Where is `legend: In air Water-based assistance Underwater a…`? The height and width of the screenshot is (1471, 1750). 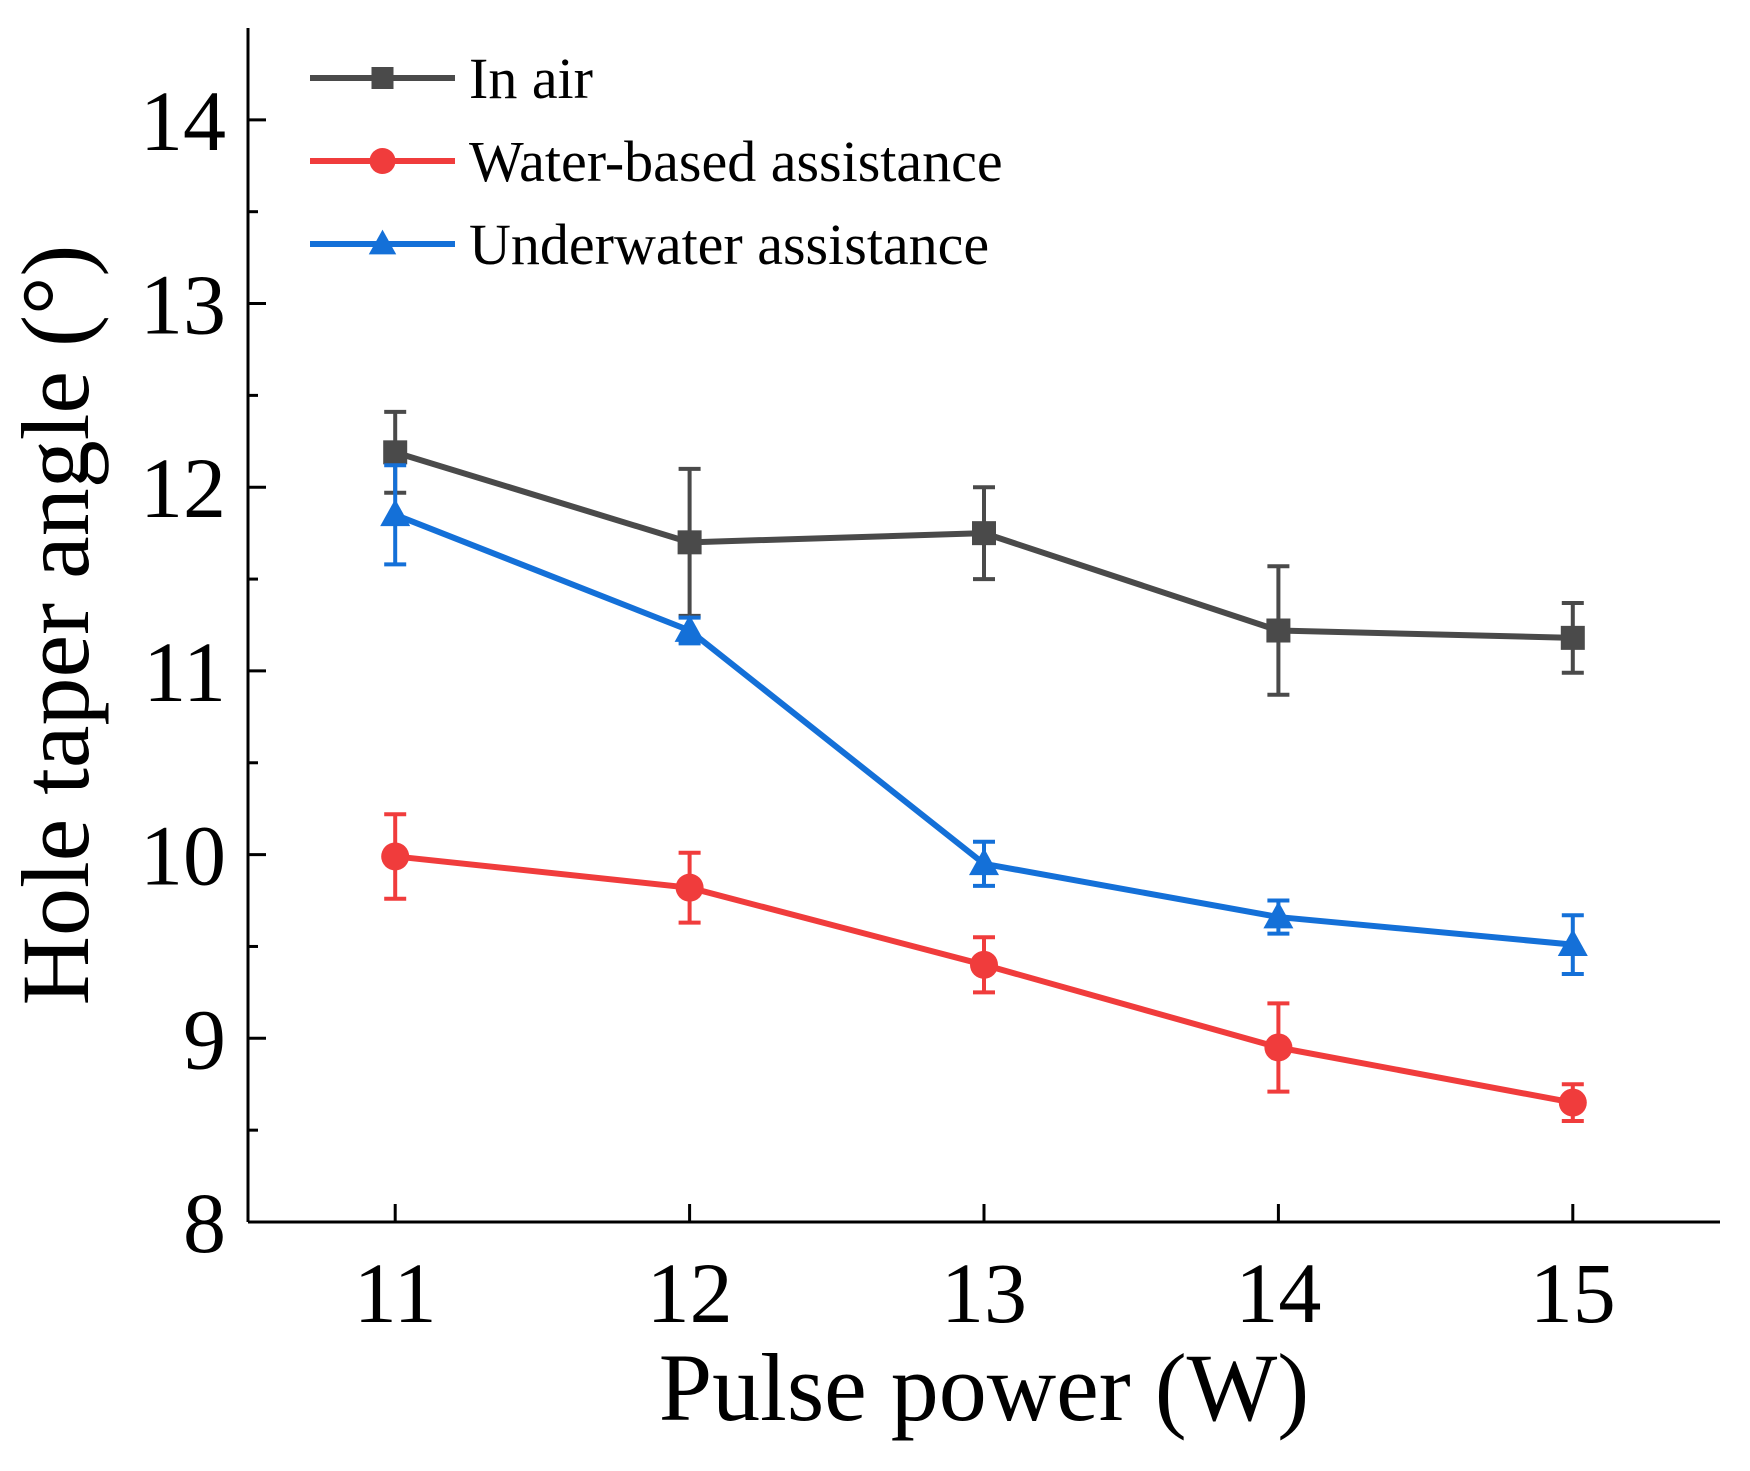 legend: In air Water-based assistance Underwater a… is located at coordinates (656, 161).